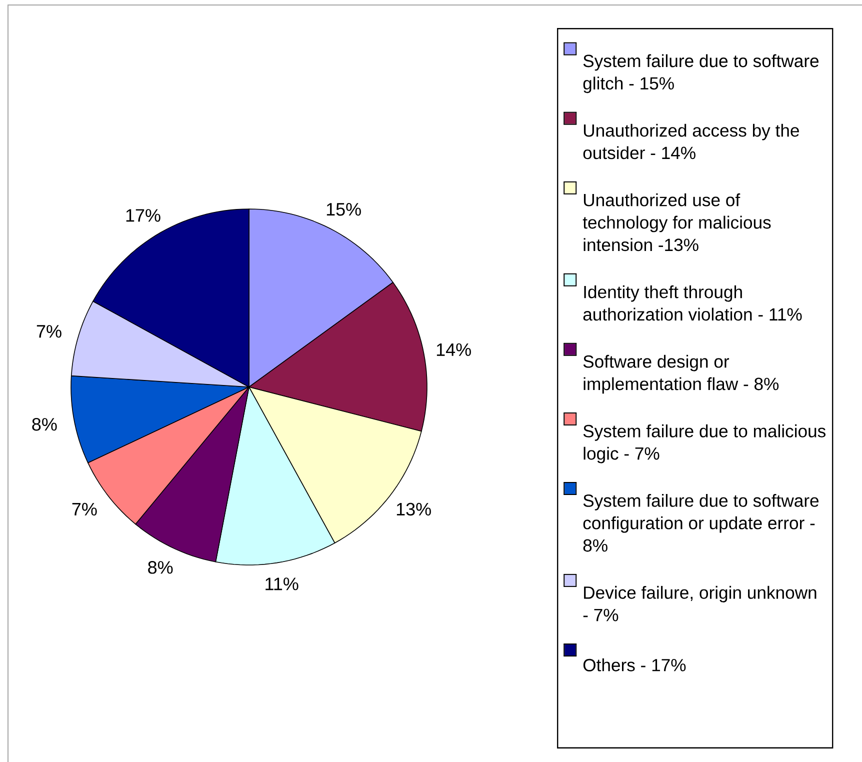 The image size is (862, 762). Describe the element at coordinates (681, 374) in the screenshot. I see `legend-label: Software design or implementation flaw - 8%` at that location.